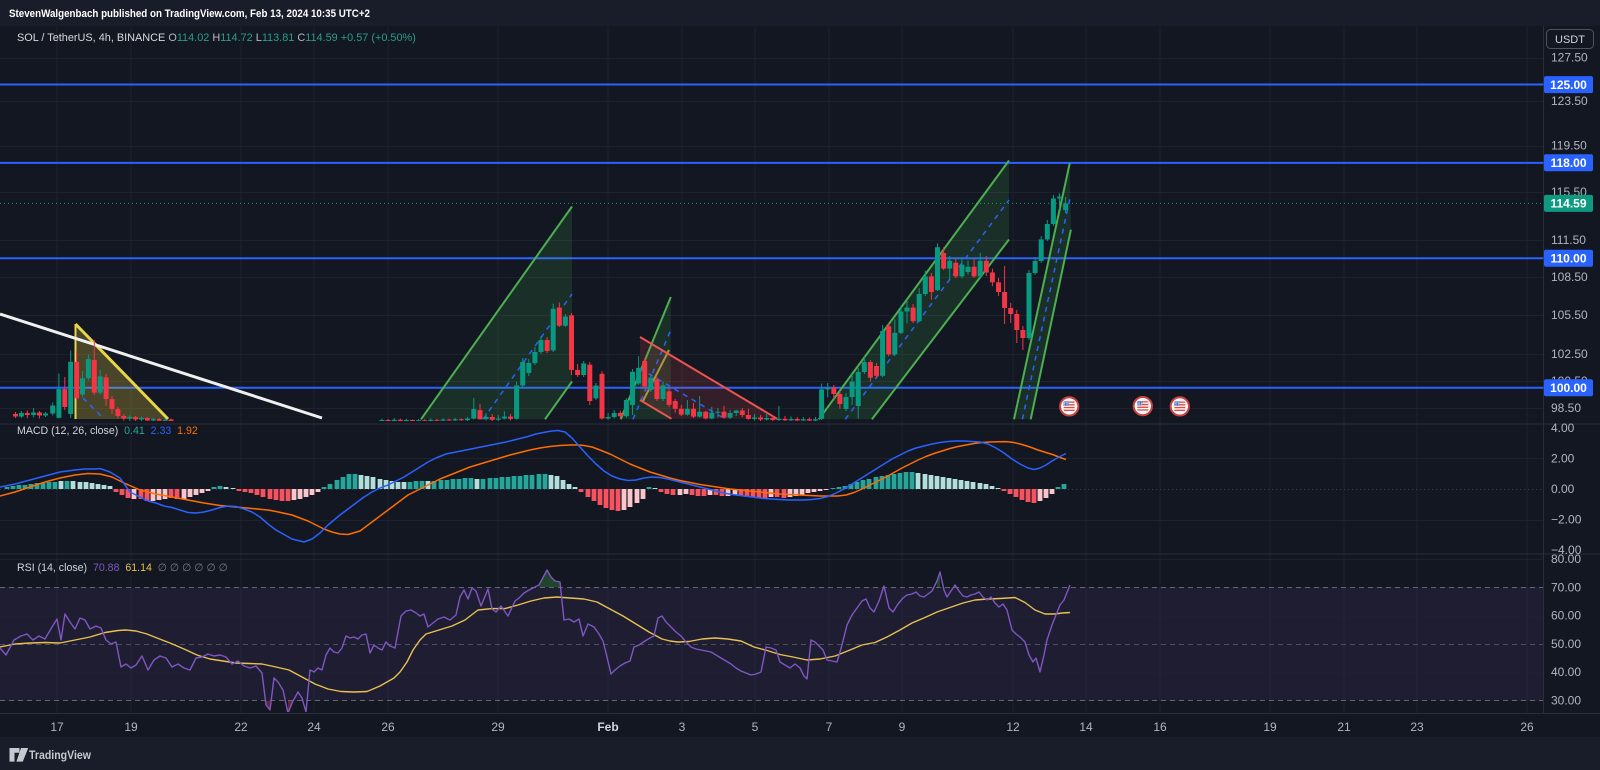 Image resolution: width=1600 pixels, height=770 pixels. Describe the element at coordinates (1569, 58) in the screenshot. I see `svg-text: 127.50` at that location.